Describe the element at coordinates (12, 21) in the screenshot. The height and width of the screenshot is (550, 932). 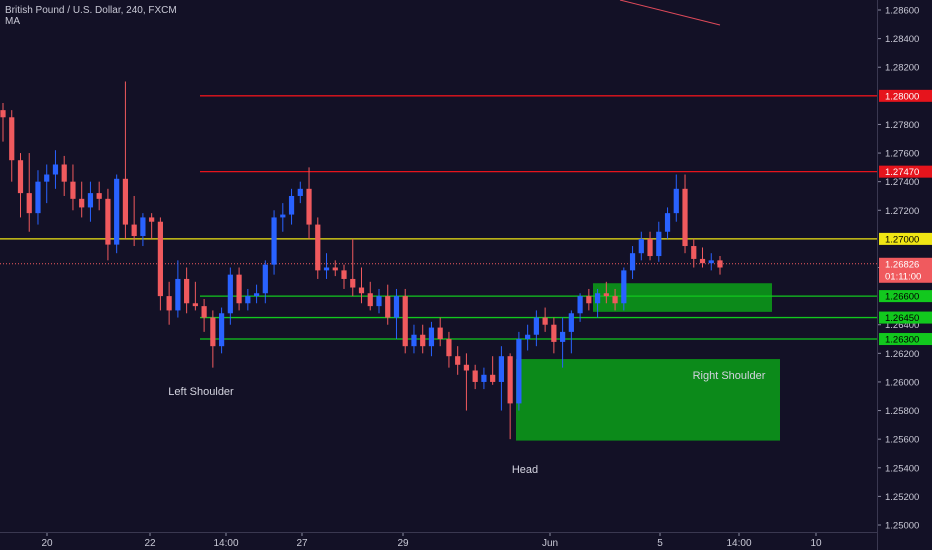
I see `indicator-label: MA` at that location.